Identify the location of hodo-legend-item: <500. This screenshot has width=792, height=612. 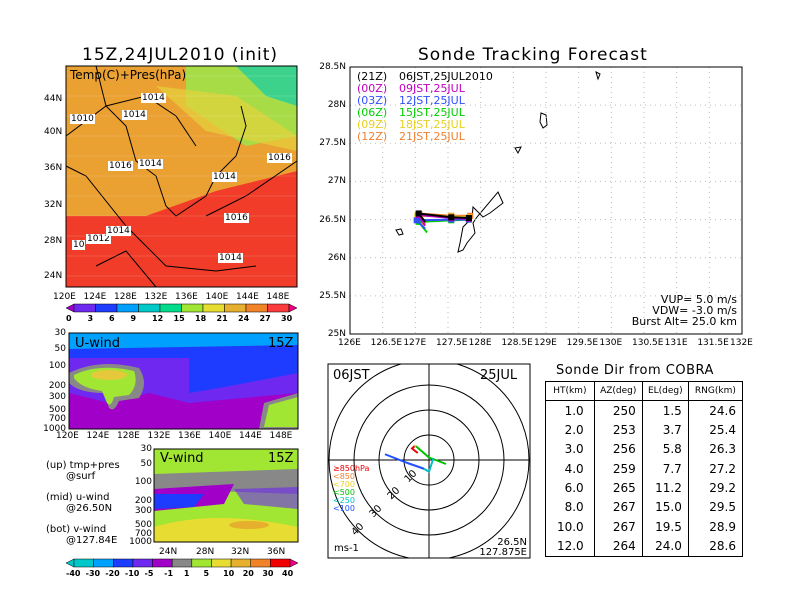
(344, 492).